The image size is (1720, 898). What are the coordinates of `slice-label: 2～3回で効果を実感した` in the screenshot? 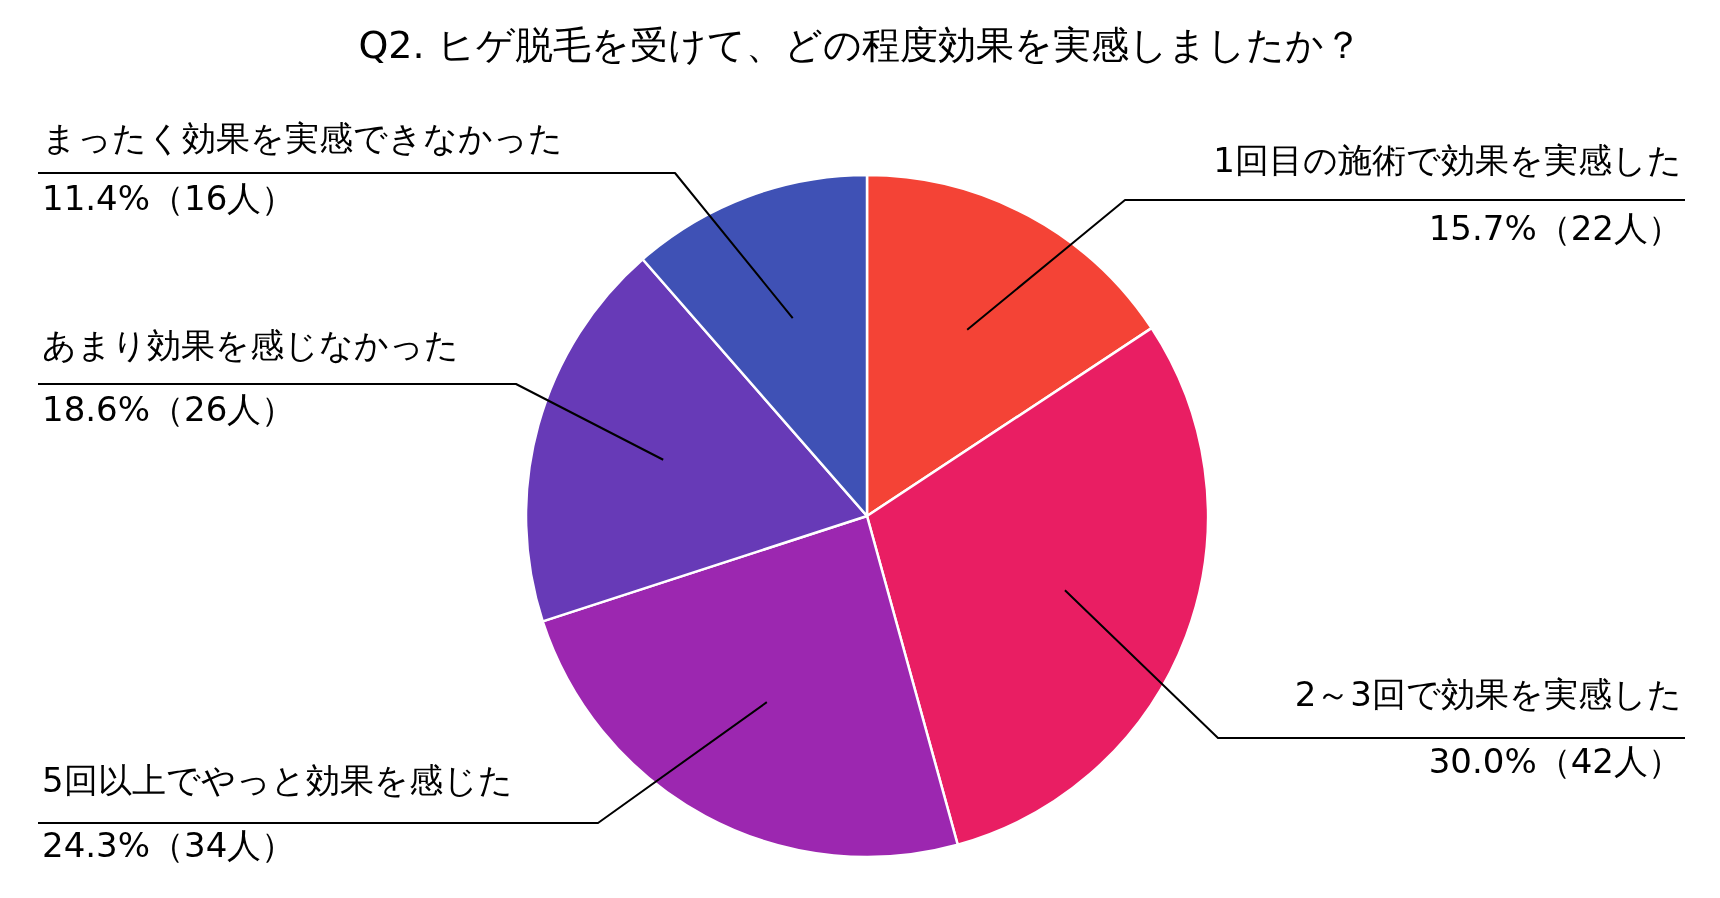 It's located at (1488, 694).